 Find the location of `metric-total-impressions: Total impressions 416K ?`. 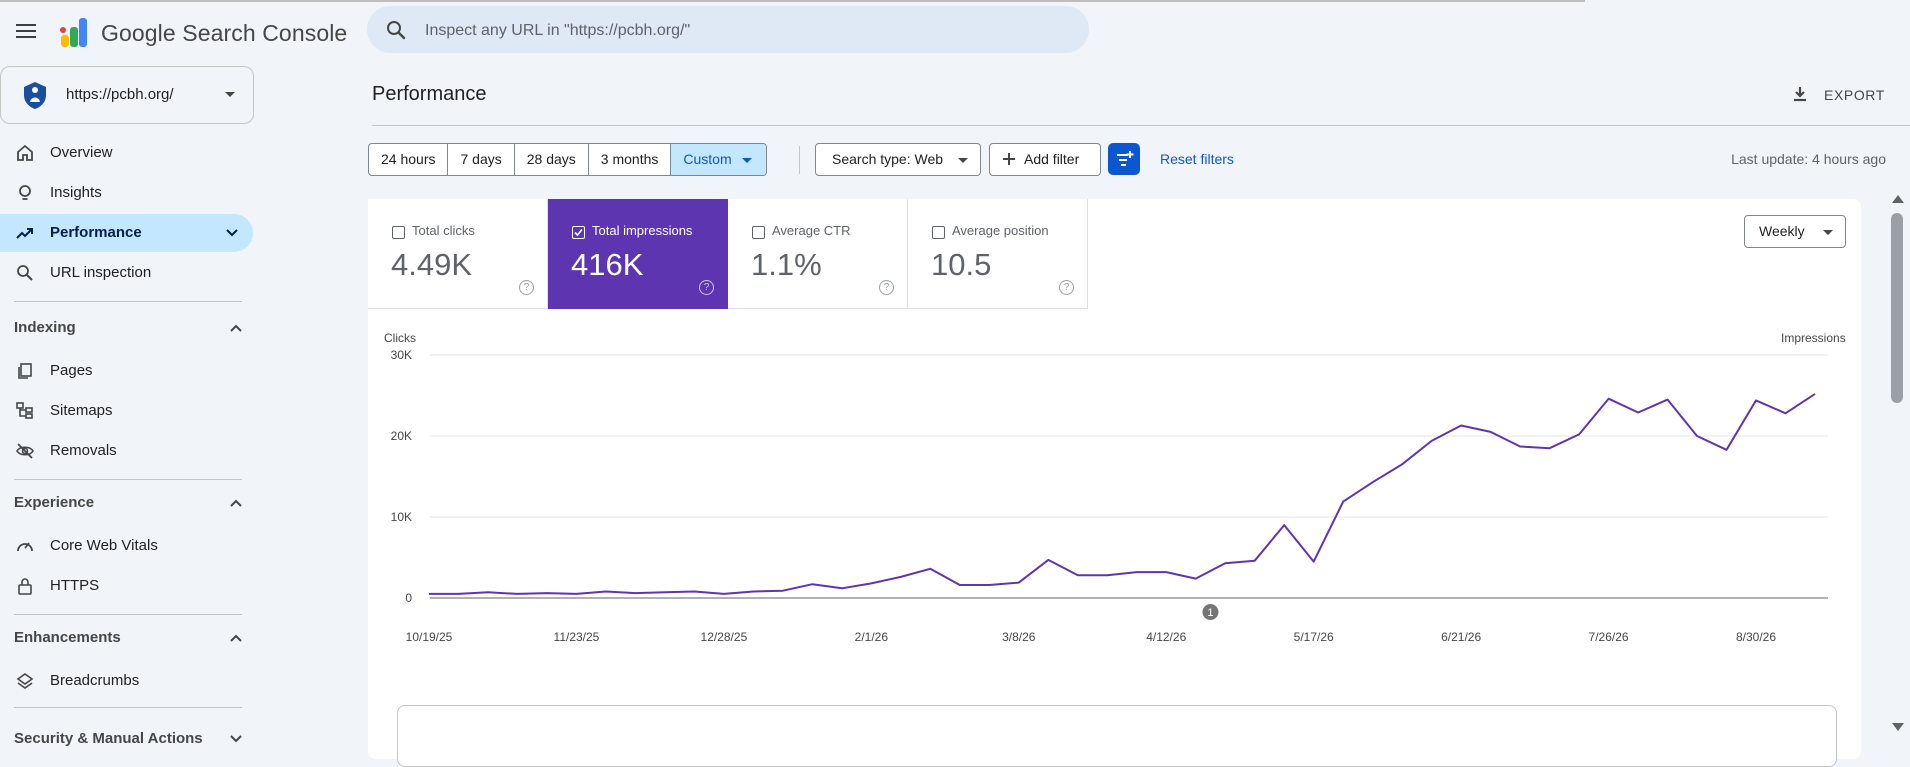

metric-total-impressions: Total impressions 416K ? is located at coordinates (638, 254).